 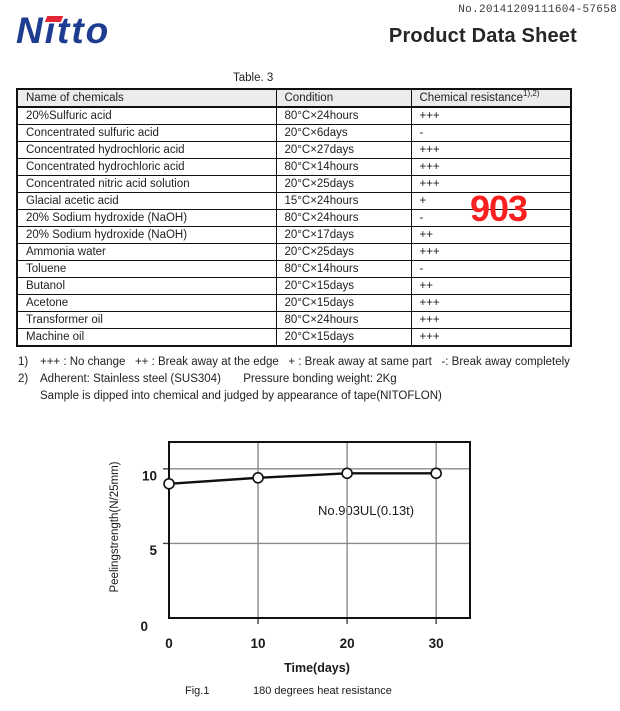 I want to click on table-row: 20%Sulfuric acid 80°C×24hours +++, so click(x=294, y=115).